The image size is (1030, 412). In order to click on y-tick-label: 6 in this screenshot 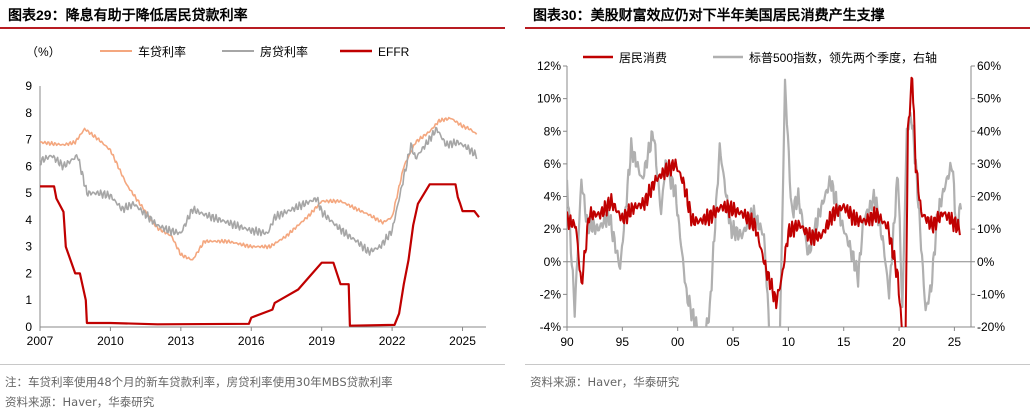, I will do `click(28, 166)`.